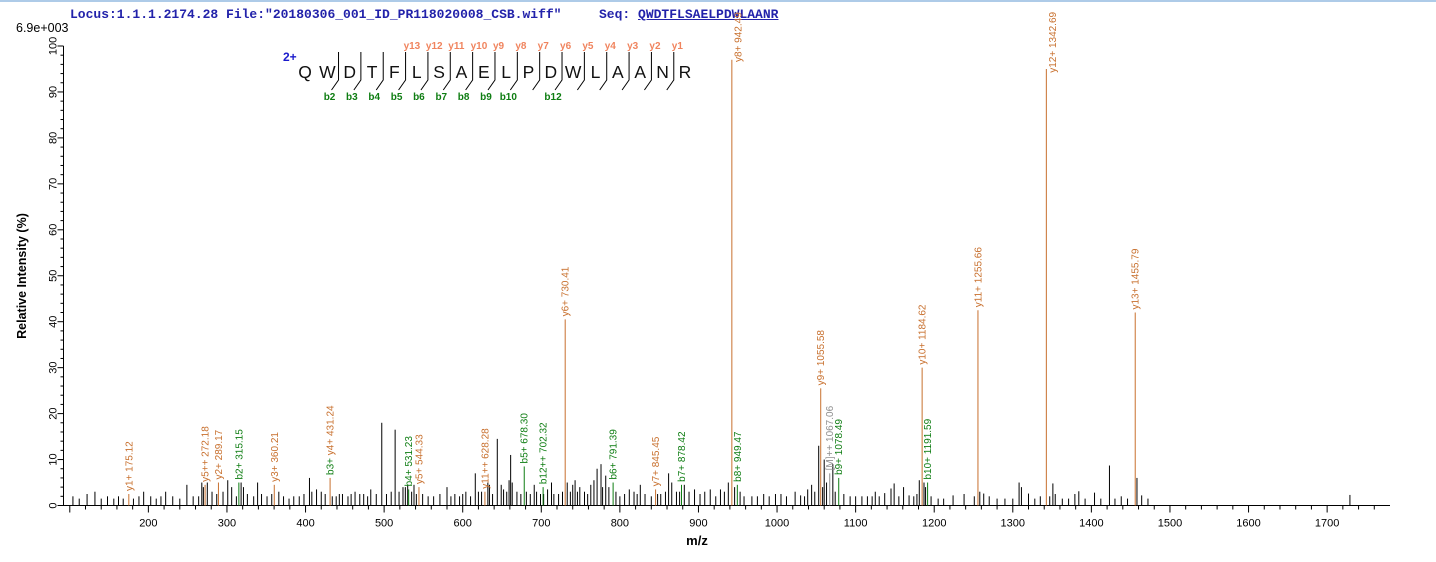 This screenshot has width=1436, height=562. Describe the element at coordinates (417, 72) in the screenshot. I see `residue-letter: L` at that location.